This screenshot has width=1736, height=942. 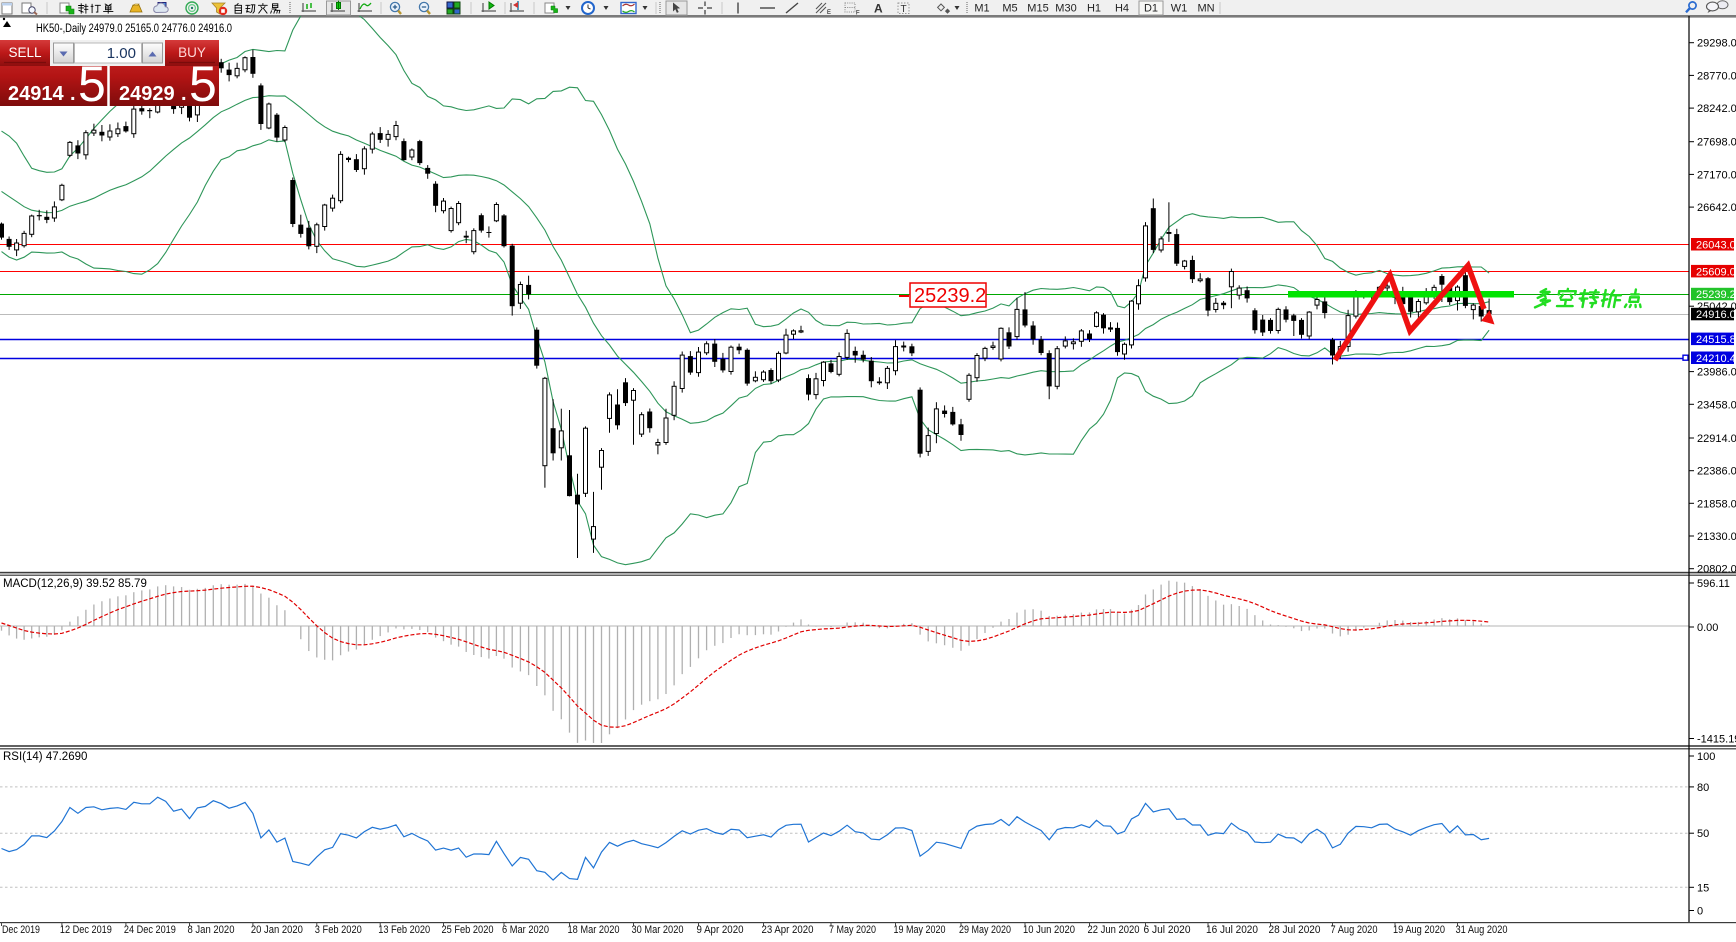 I want to click on svg-text: 21858.0, so click(x=1716, y=504).